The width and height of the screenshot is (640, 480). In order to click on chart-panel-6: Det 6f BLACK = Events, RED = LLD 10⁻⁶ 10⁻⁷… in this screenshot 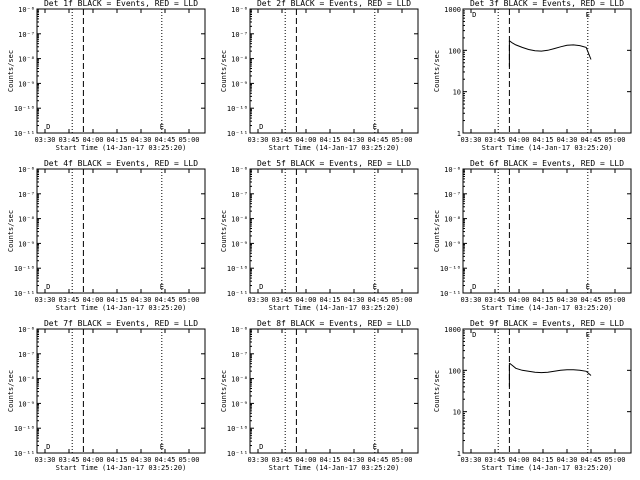, I will do `click(532, 235)`.